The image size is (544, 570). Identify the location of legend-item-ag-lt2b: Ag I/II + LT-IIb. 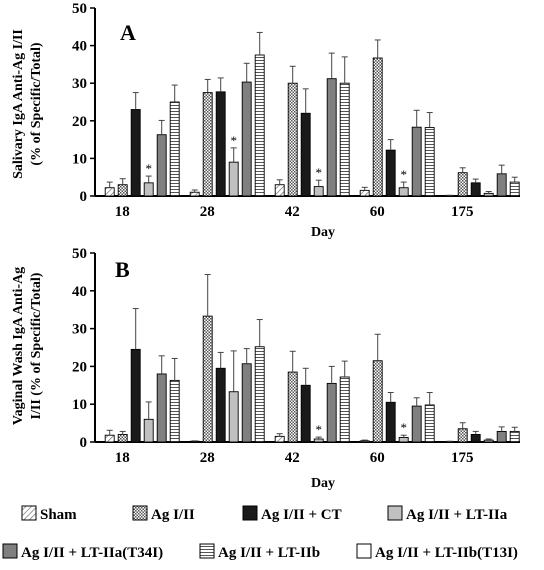
(259, 552).